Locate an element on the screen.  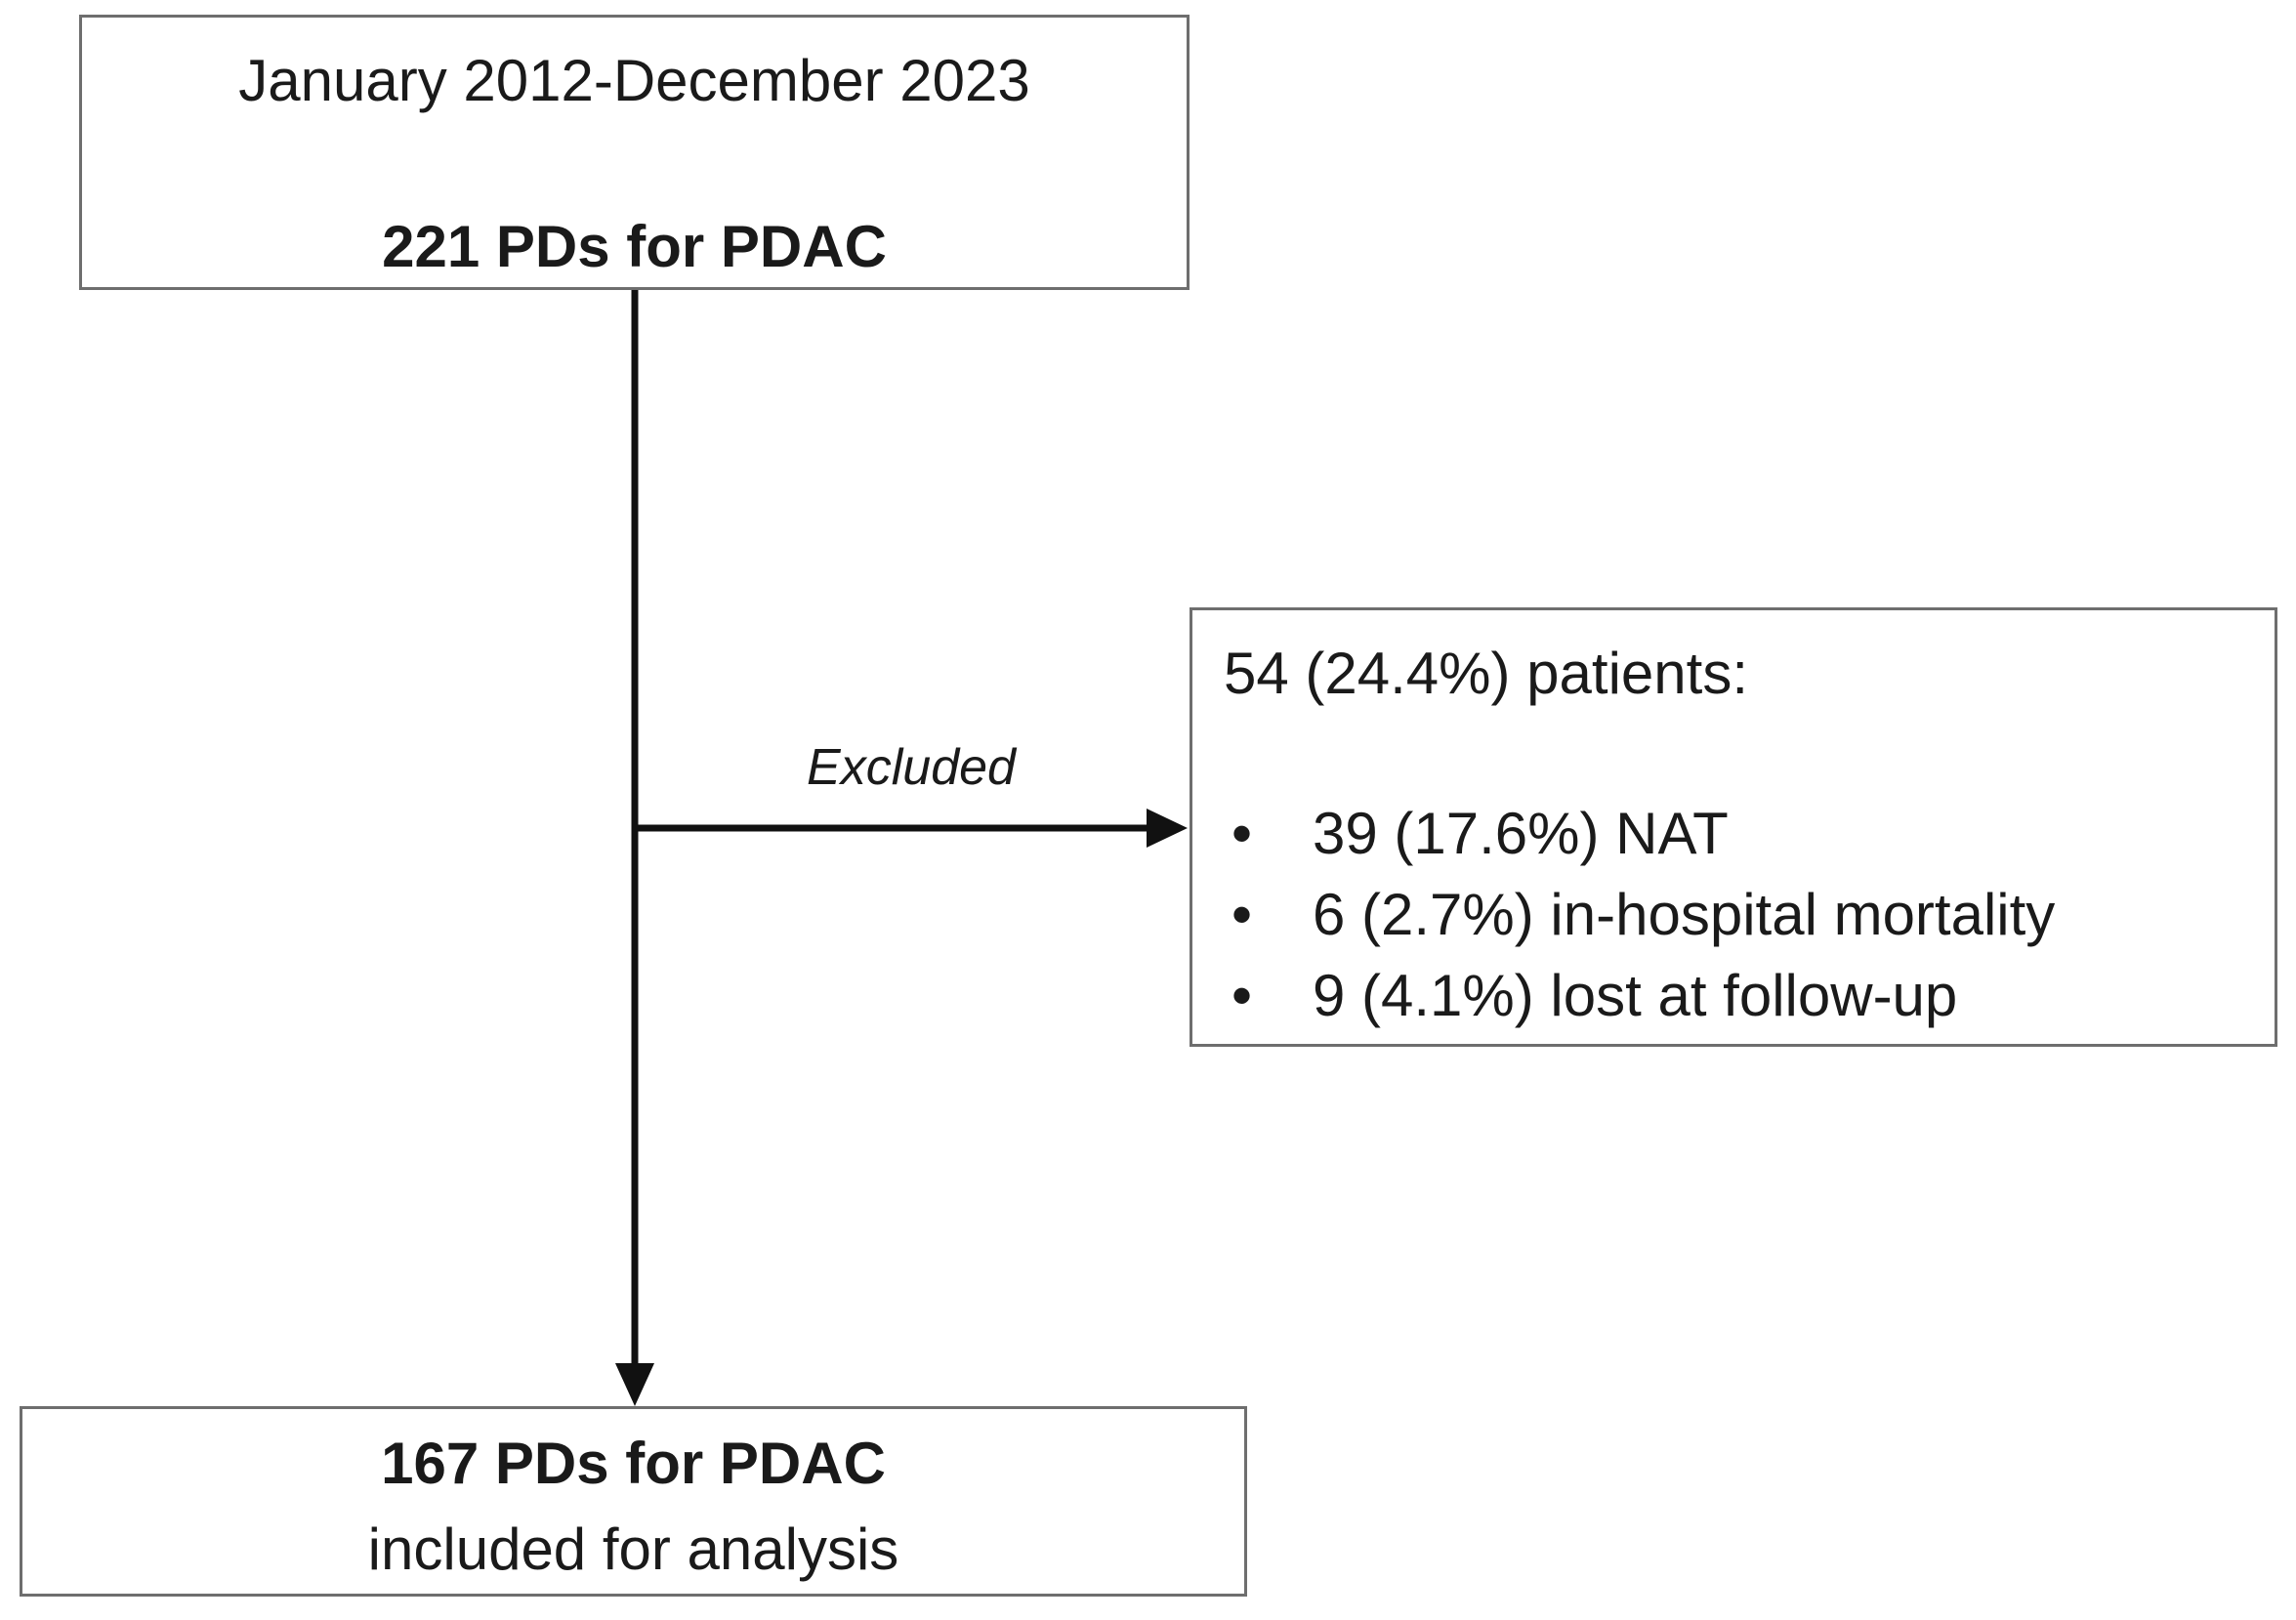
exclusion-bullet-mortality: 6 (2.7%) in-hospital mortality is located at coordinates (1684, 915).